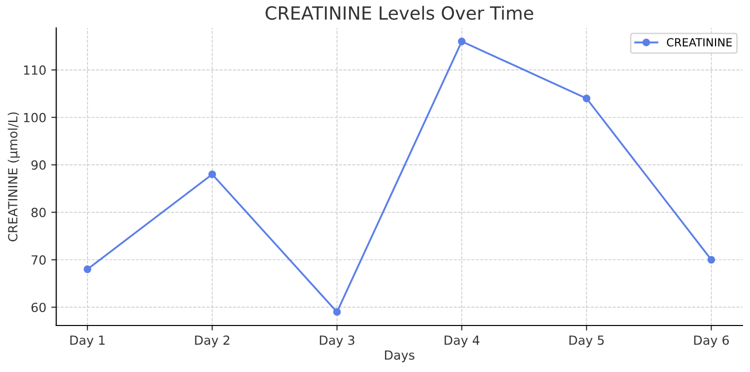 This screenshot has width=750, height=372. What do you see at coordinates (35, 117) in the screenshot?
I see `y-tick-label: 100` at bounding box center [35, 117].